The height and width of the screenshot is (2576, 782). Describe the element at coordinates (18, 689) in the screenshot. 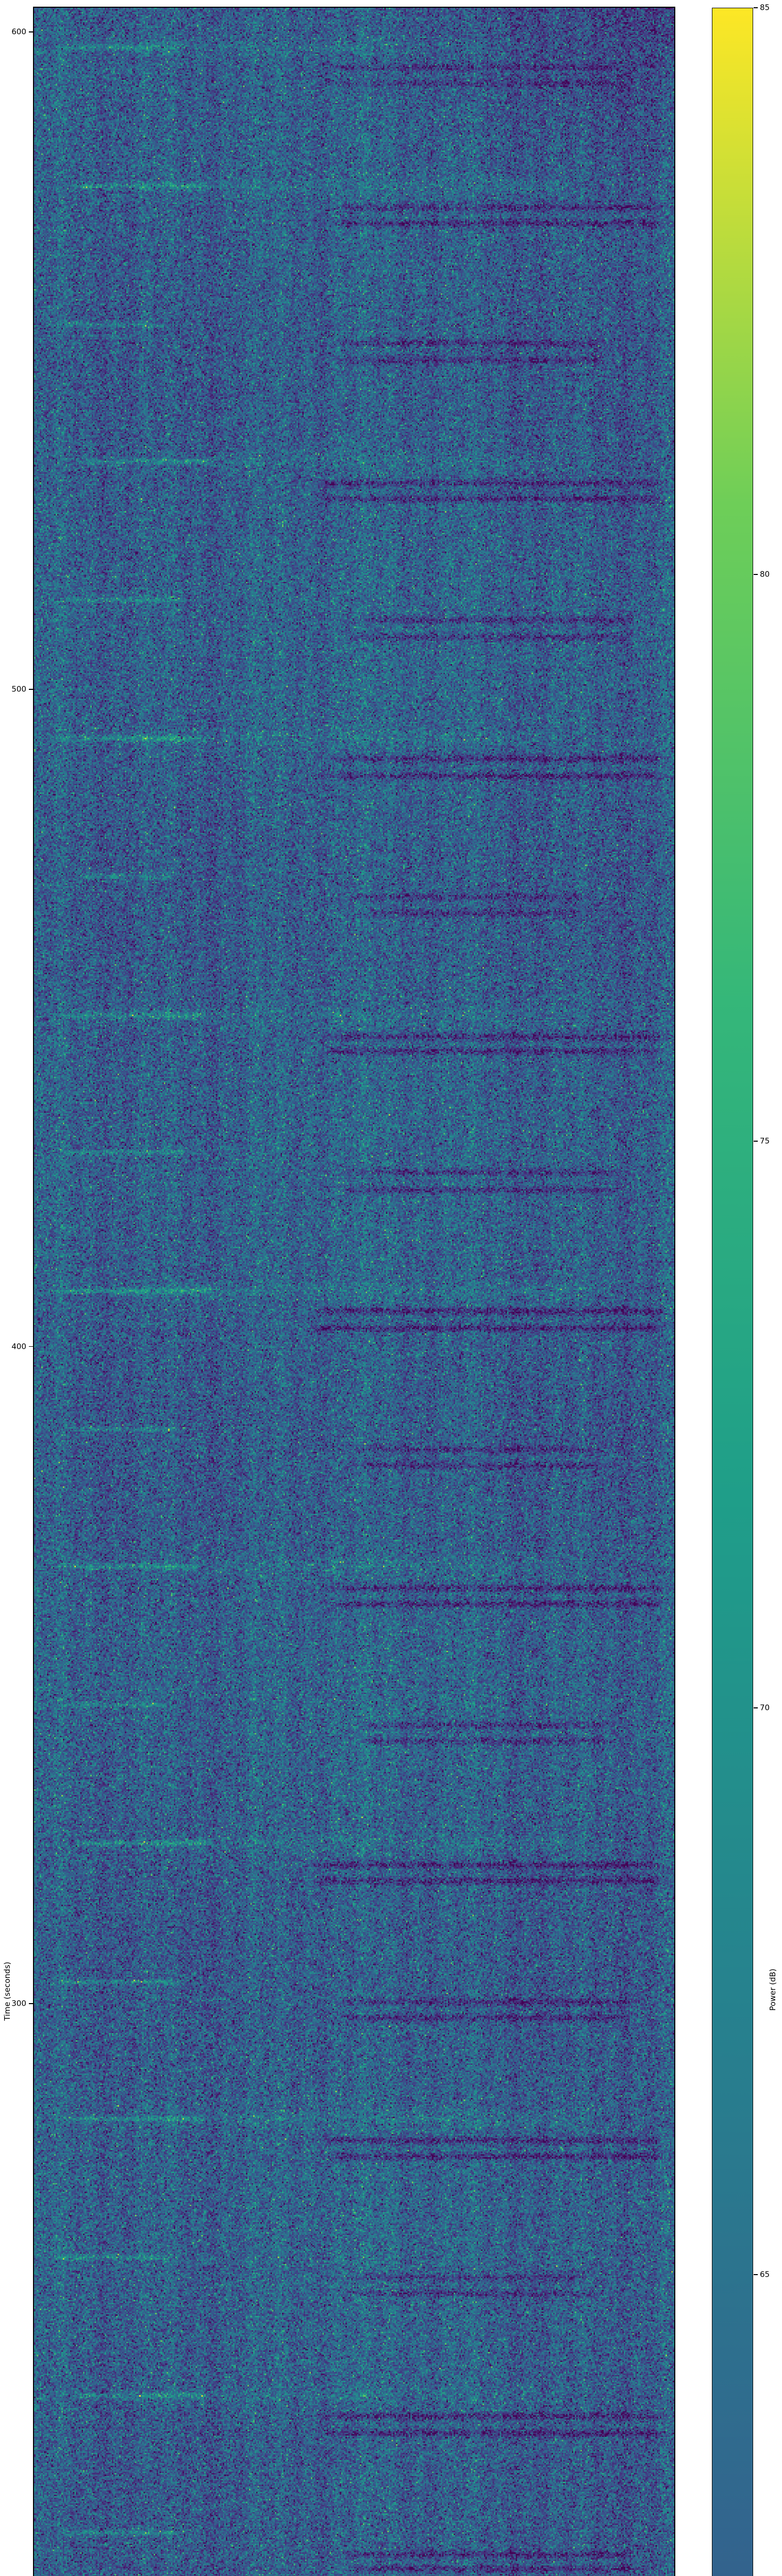

I see `y-tick-label: 500` at that location.